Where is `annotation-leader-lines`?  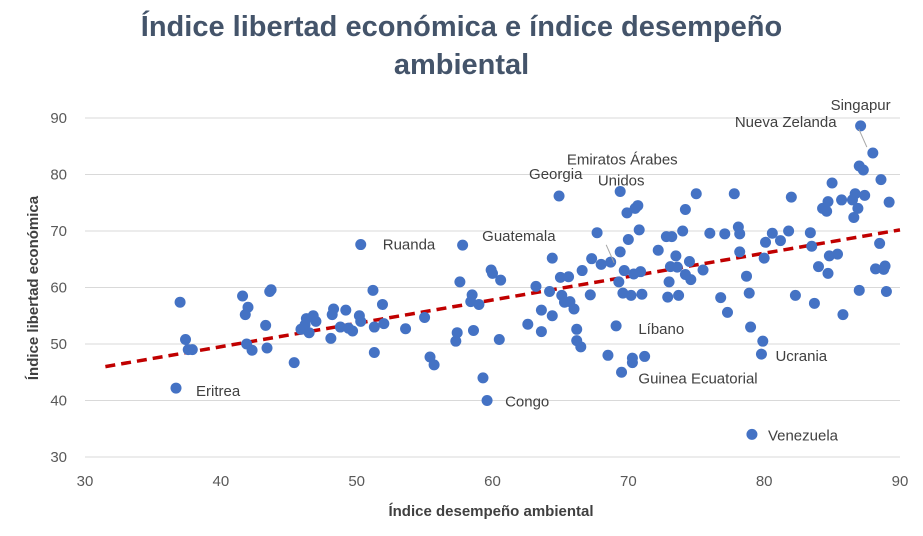
annotation-leader-lines is located at coordinates (736, 196).